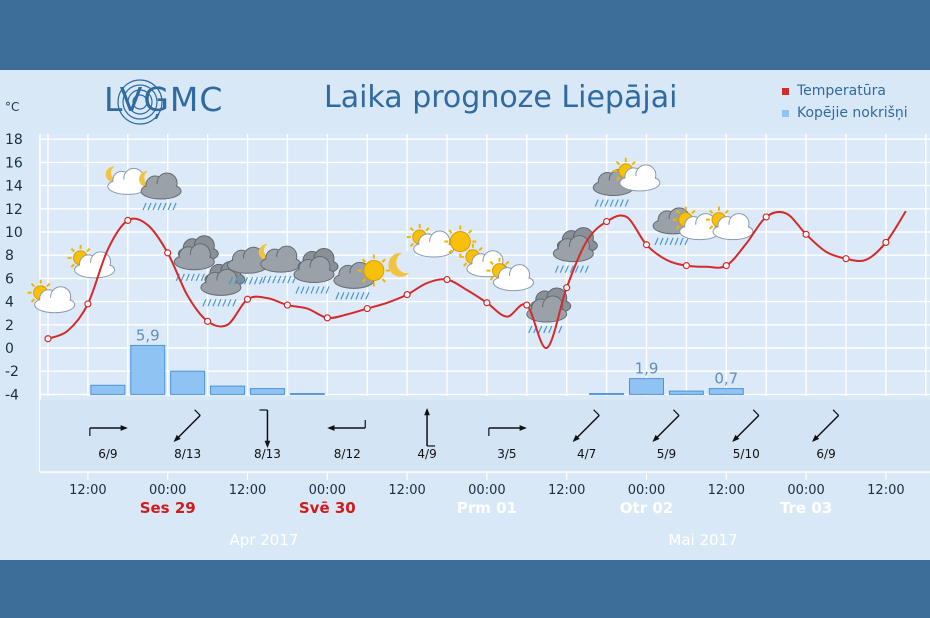  What do you see at coordinates (14, 140) in the screenshot?
I see `y-tick-label: 18` at bounding box center [14, 140].